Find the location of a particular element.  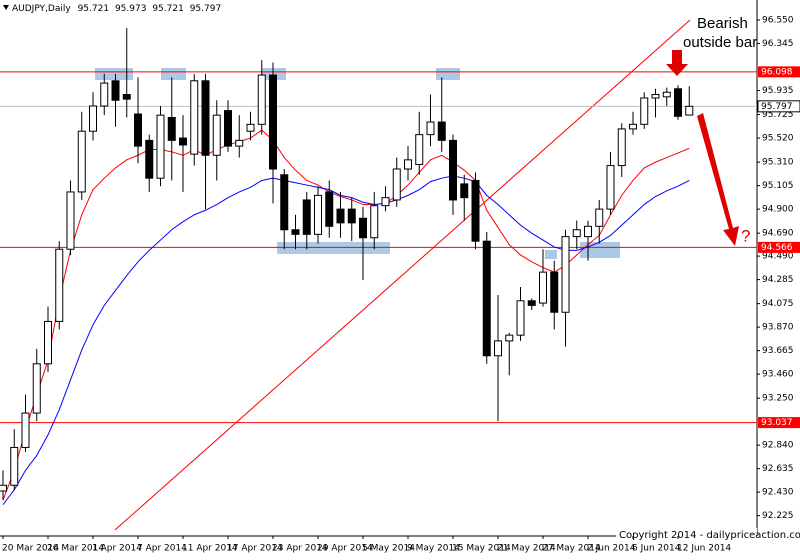

x-tick-label: 17 Apr 2014 is located at coordinates (255, 549).